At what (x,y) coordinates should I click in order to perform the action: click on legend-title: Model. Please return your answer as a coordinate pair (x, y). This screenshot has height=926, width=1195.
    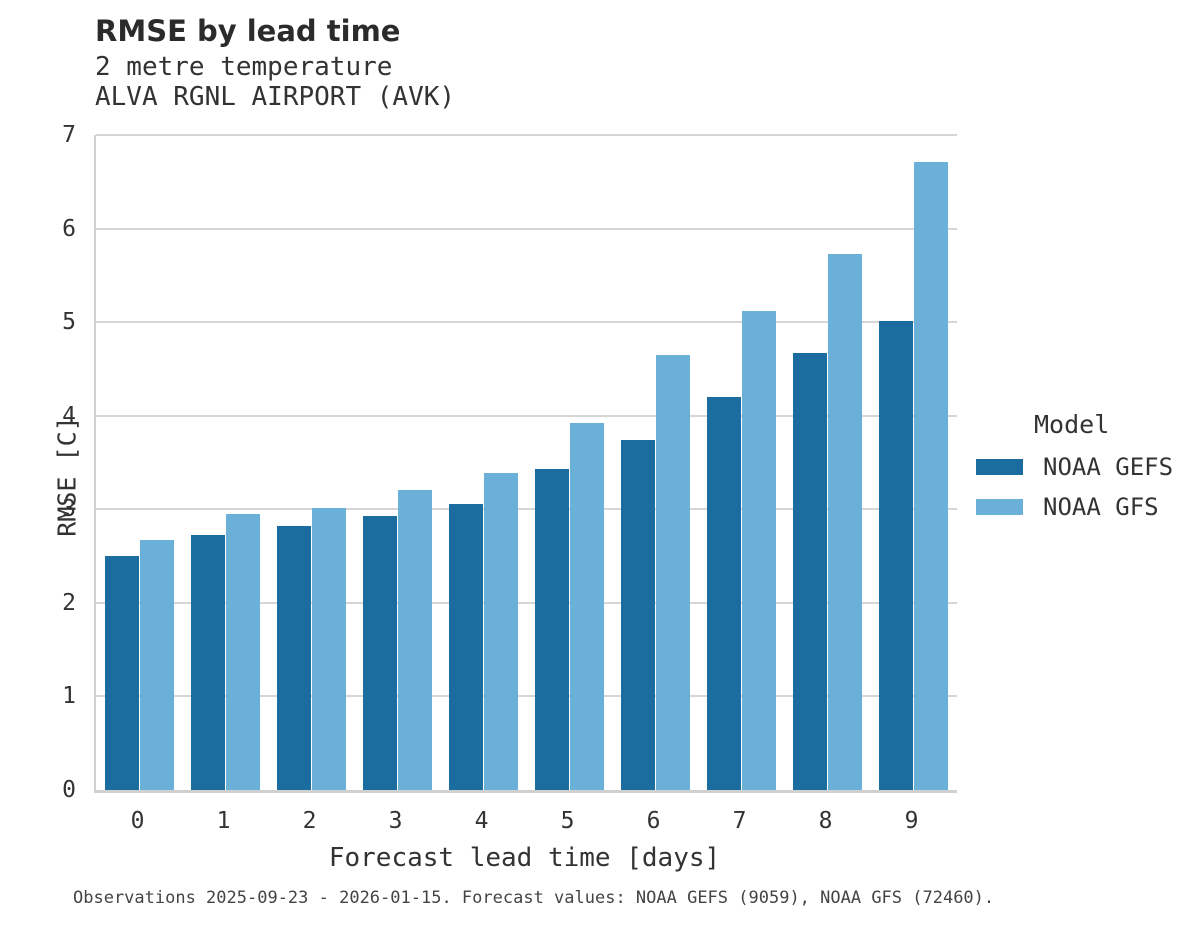
    Looking at the image, I should click on (1072, 424).